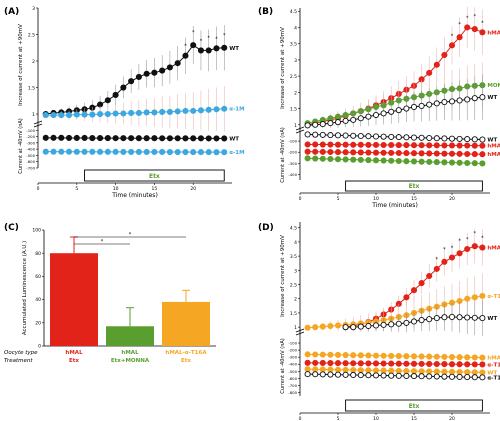 This screenshot has height=421, width=500. Describe the element at coordinates (292, 350) in the screenshot. I see `y-tick-label: -200` at that location.